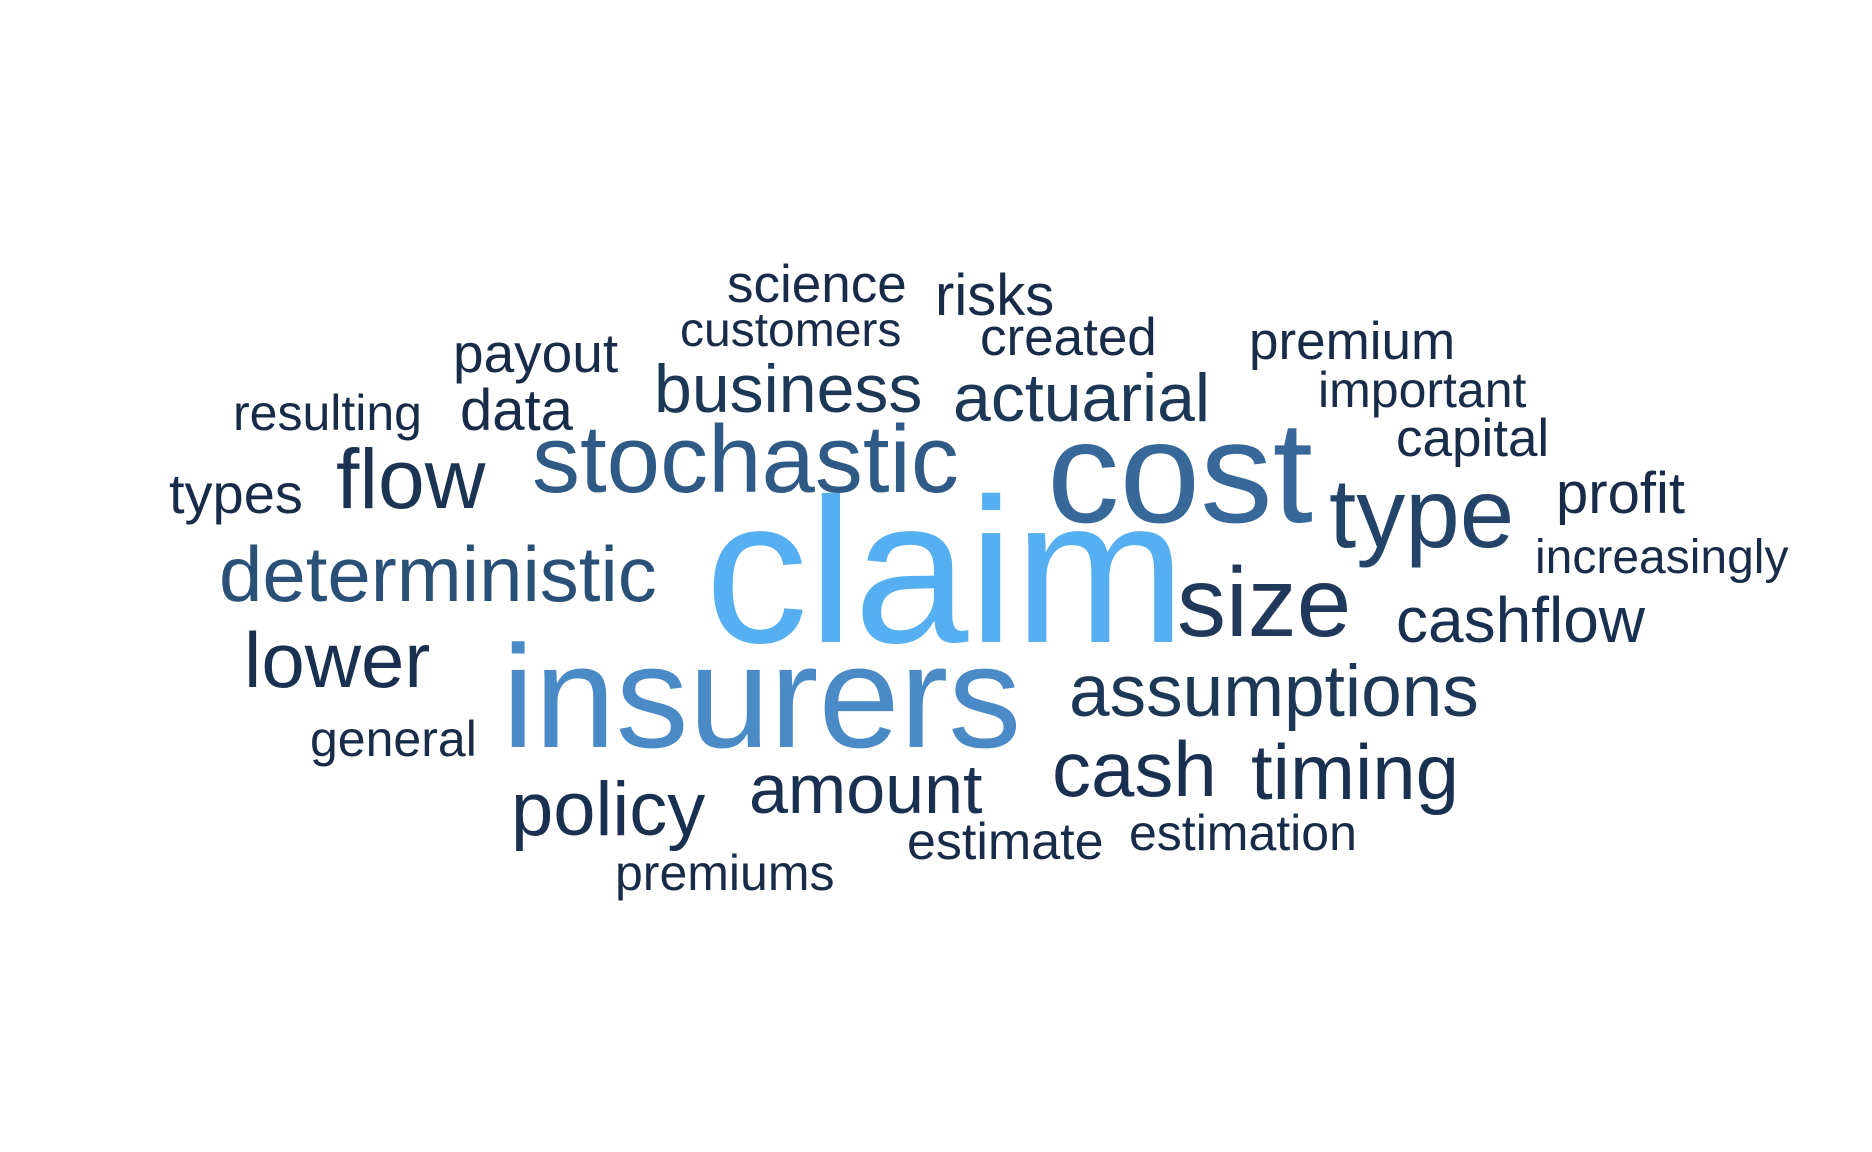 The image size is (1872, 1152). I want to click on word-customers: customers, so click(790, 331).